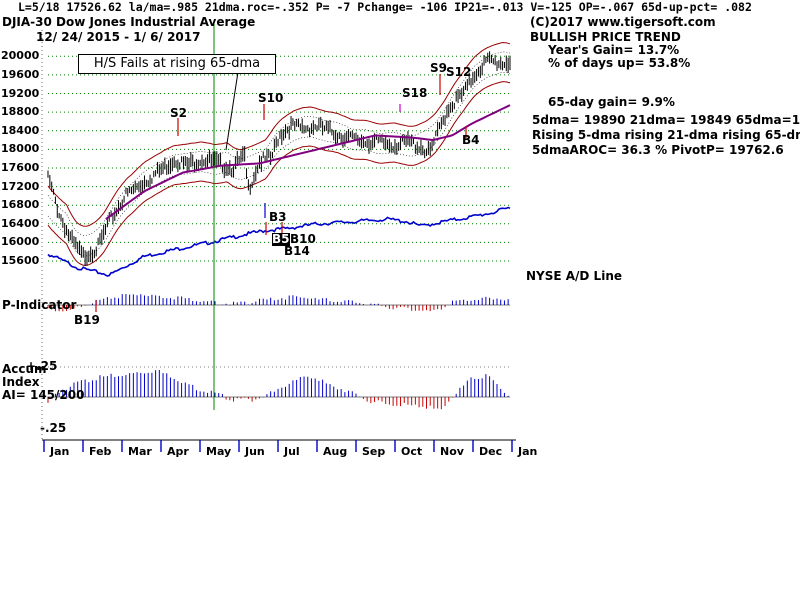 The image size is (800, 600). What do you see at coordinates (20, 149) in the screenshot?
I see `y-tick-label: 18000` at bounding box center [20, 149].